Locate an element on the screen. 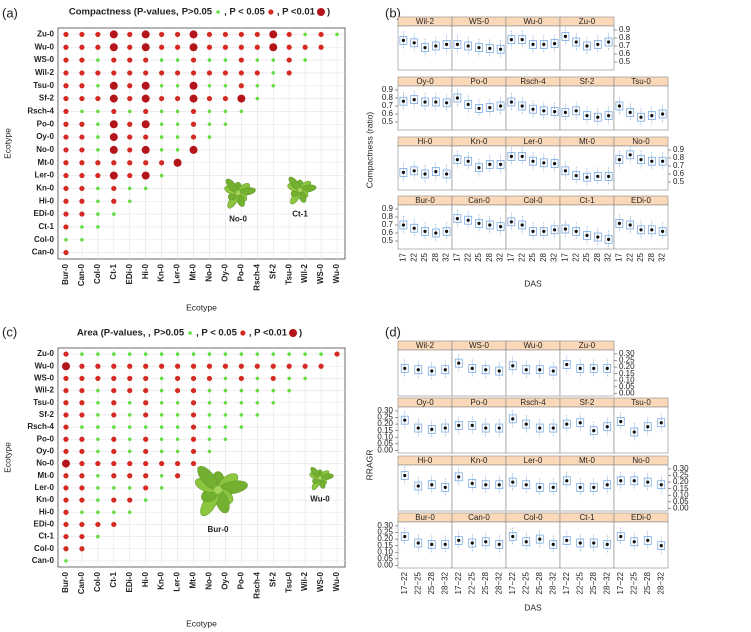 The image size is (751, 632). strip-label: Wil-2 is located at coordinates (425, 345).